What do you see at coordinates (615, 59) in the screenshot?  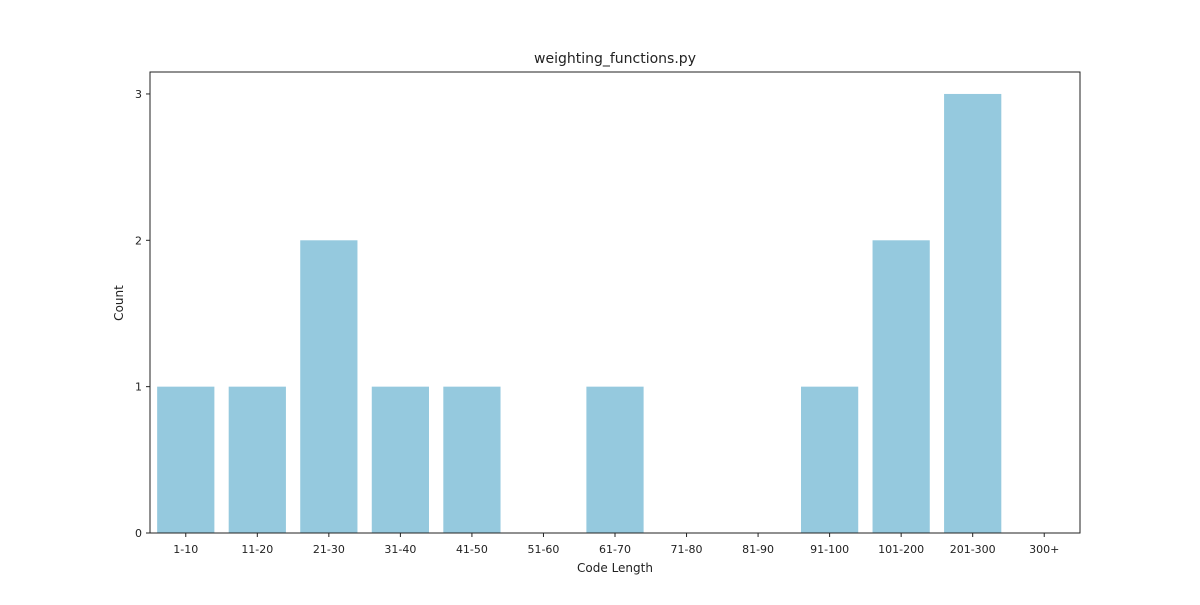 I see `chart-title: weighting_functions.py` at bounding box center [615, 59].